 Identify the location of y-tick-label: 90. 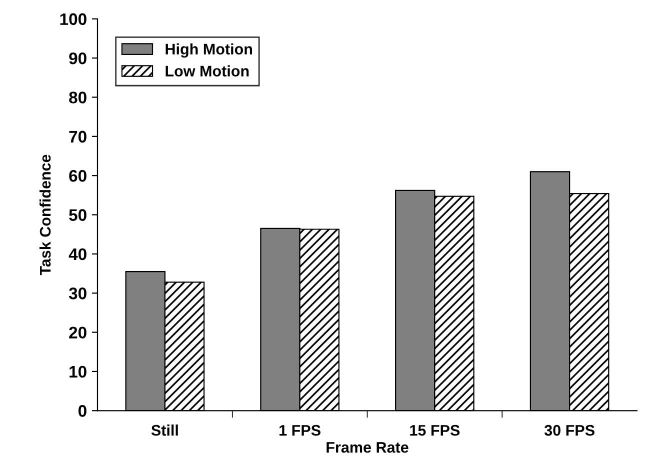
(77, 58).